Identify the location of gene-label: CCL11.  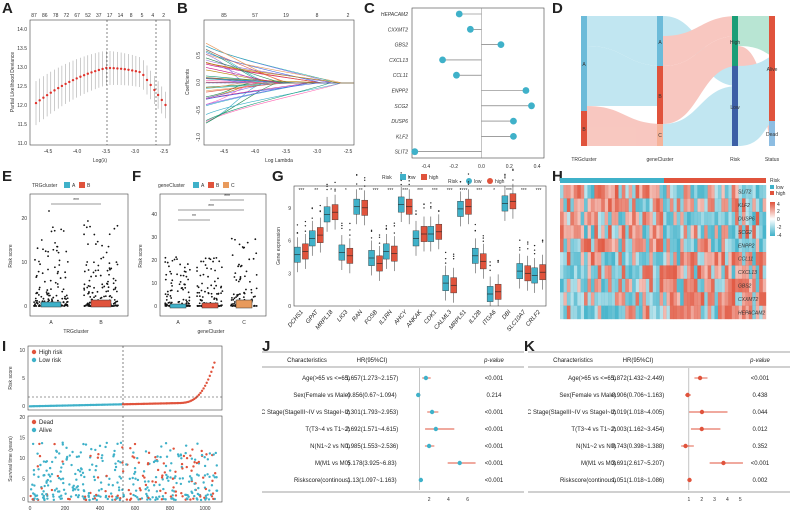
(745, 260).